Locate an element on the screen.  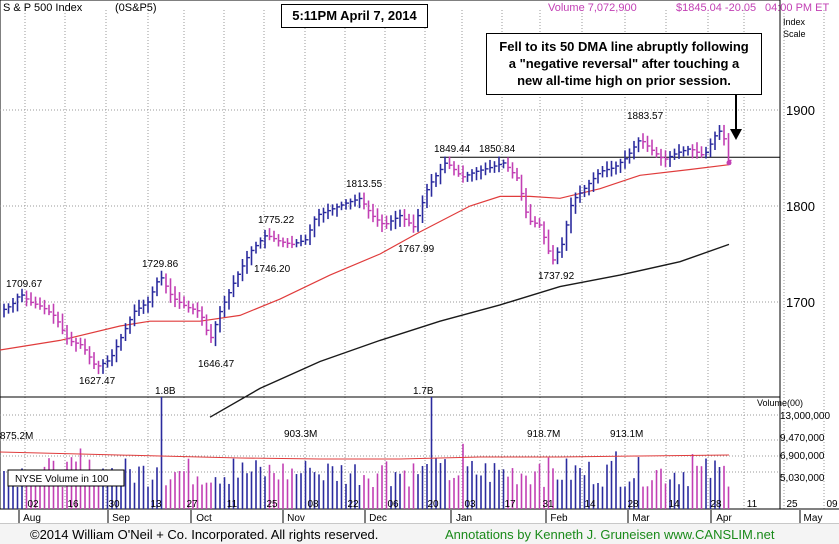
x-day-label: 27 is located at coordinates (192, 504).